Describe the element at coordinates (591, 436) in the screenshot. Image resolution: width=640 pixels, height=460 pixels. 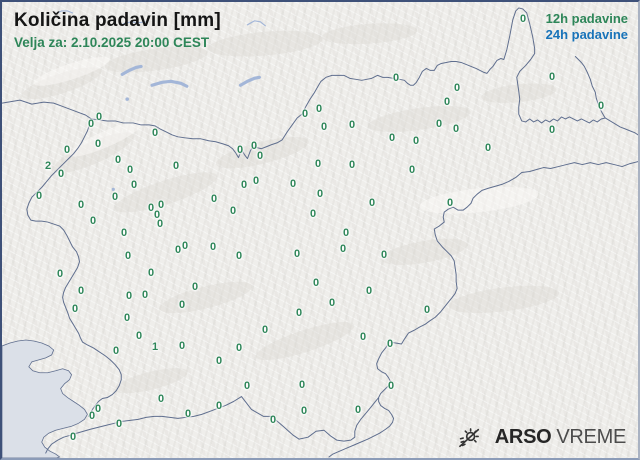
I see `logo-vreme-text: VREME` at that location.